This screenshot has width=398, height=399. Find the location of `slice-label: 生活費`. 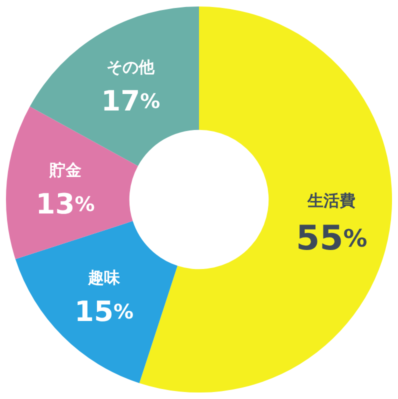

slice-label: 生活費 is located at coordinates (331, 200).